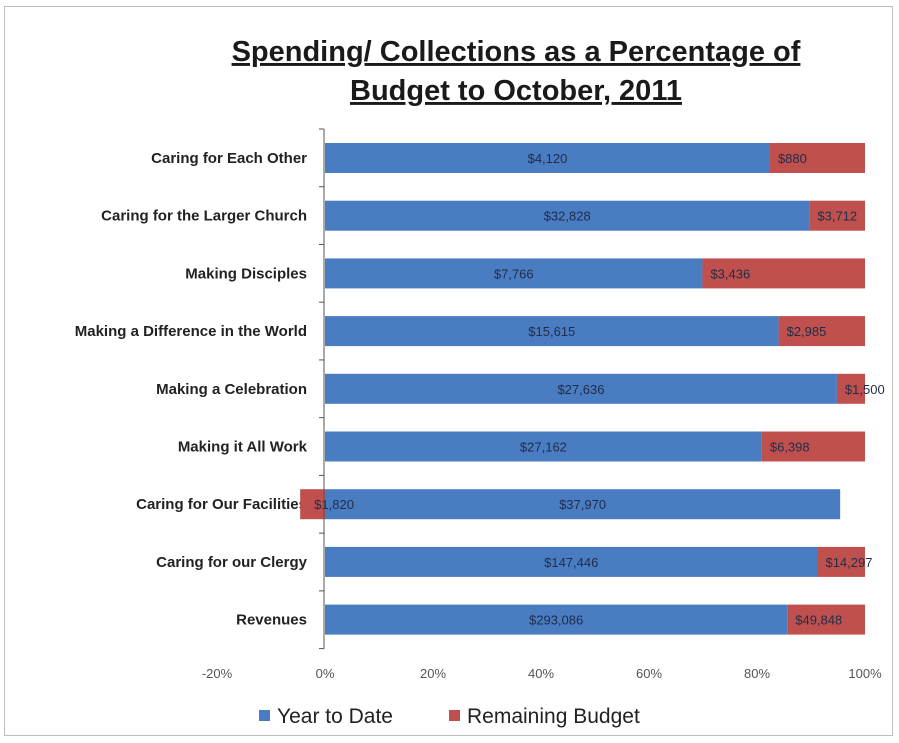  I want to click on legend-label-remaining-budget: Remaining Budget, so click(553, 716).